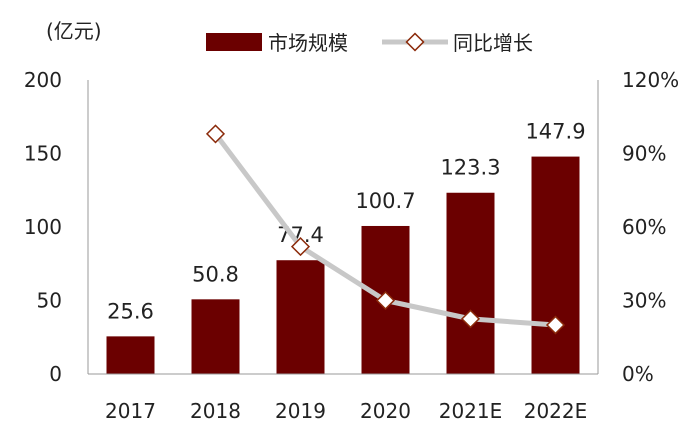 The width and height of the screenshot is (700, 431). What do you see at coordinates (644, 301) in the screenshot?
I see `right-tick-label: 30%` at bounding box center [644, 301].